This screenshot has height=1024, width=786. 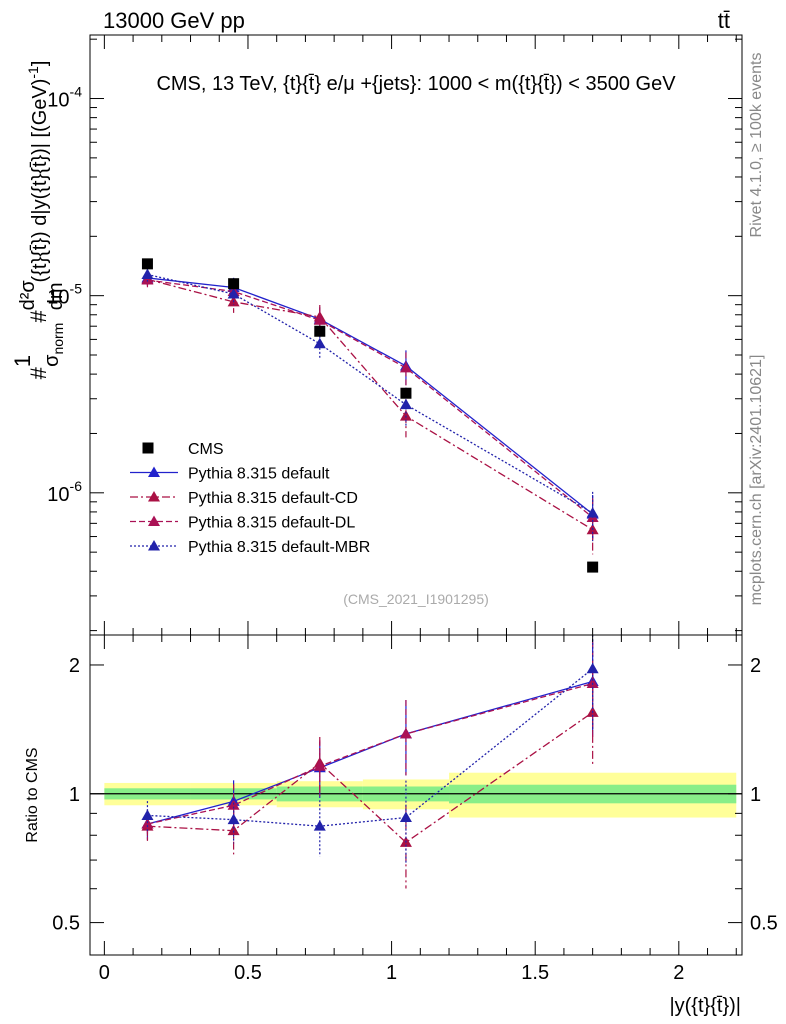 What do you see at coordinates (64, 492) in the screenshot?
I see `y-tick-label: 10⁻⁶` at bounding box center [64, 492].